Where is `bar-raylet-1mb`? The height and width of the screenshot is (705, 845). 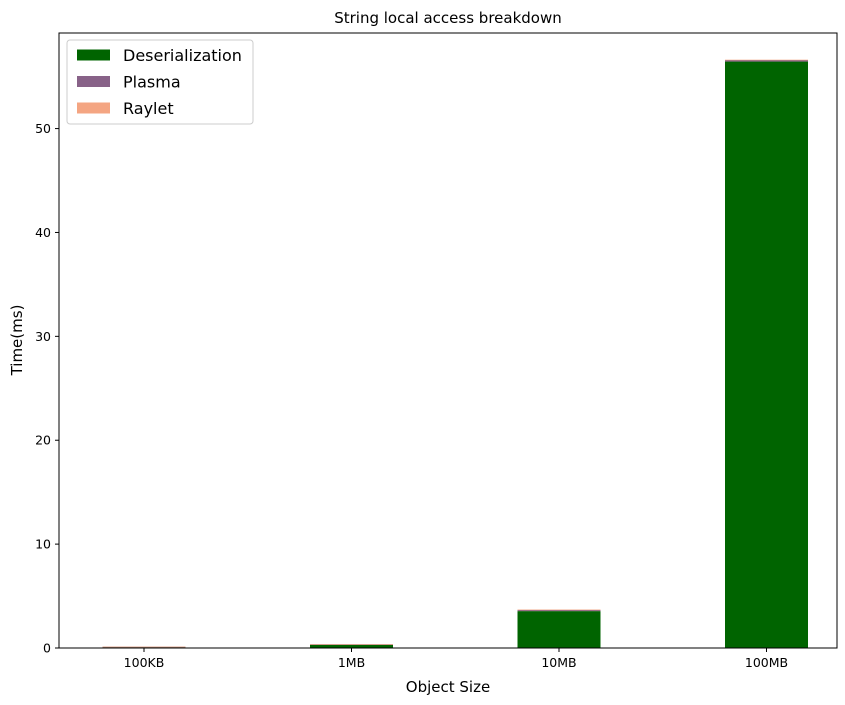 bar-raylet-1mb is located at coordinates (351, 644).